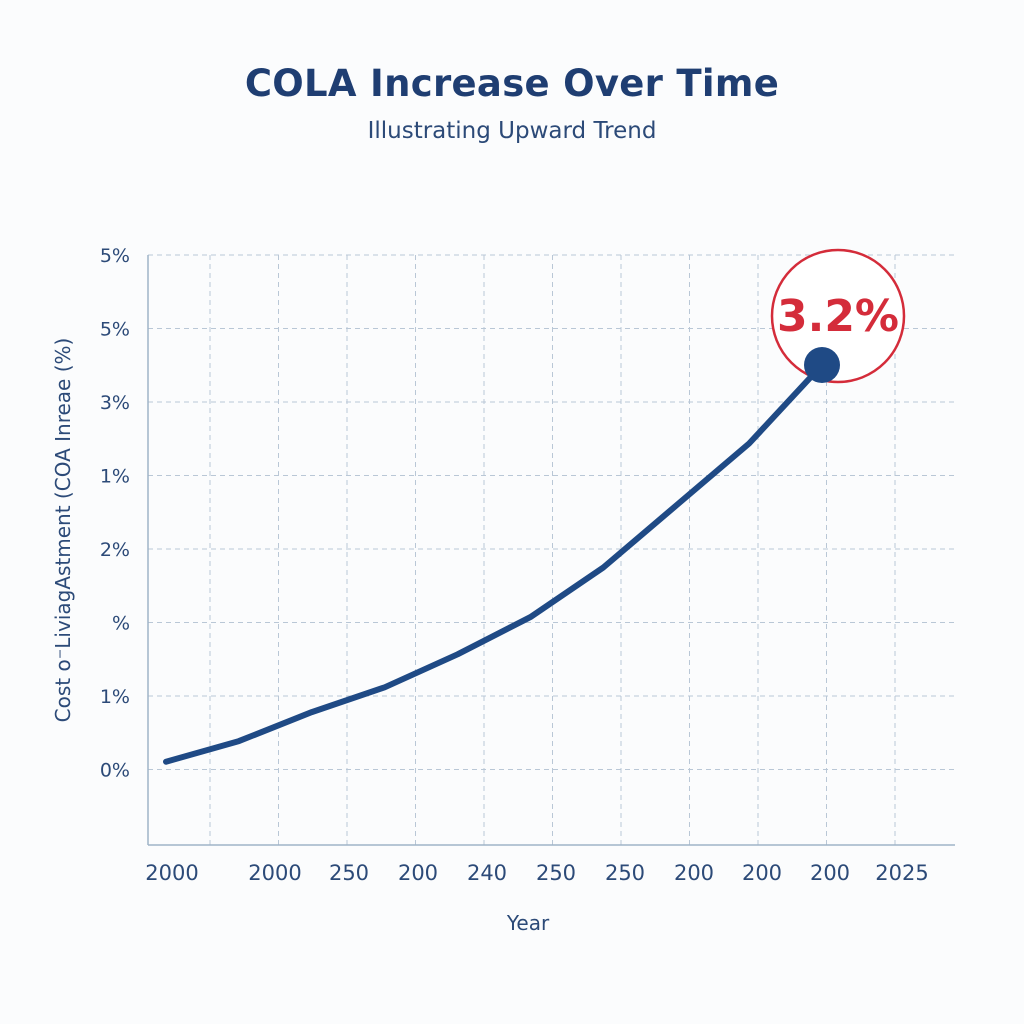 The image size is (1024, 1024). I want to click on x-axis-ticks: 2000 2000 250 200 240 250 250 200 200 200 2025, so click(536, 873).